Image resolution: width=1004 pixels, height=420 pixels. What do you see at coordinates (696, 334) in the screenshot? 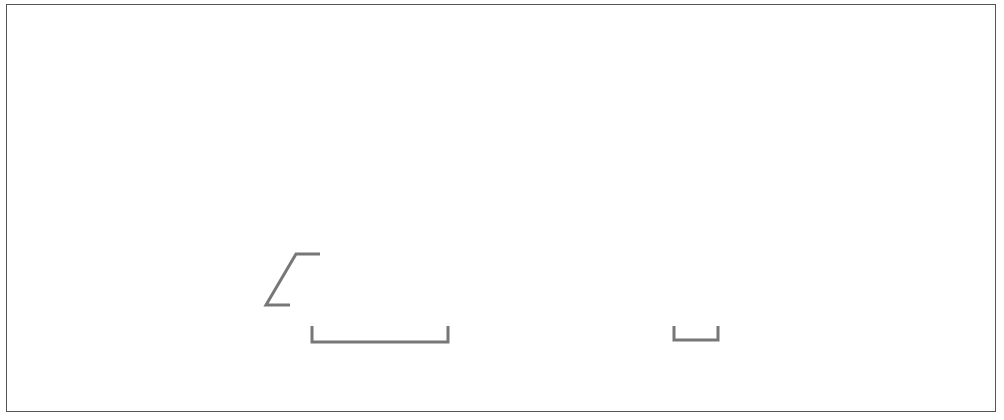
I see `padding-bracket` at bounding box center [696, 334].